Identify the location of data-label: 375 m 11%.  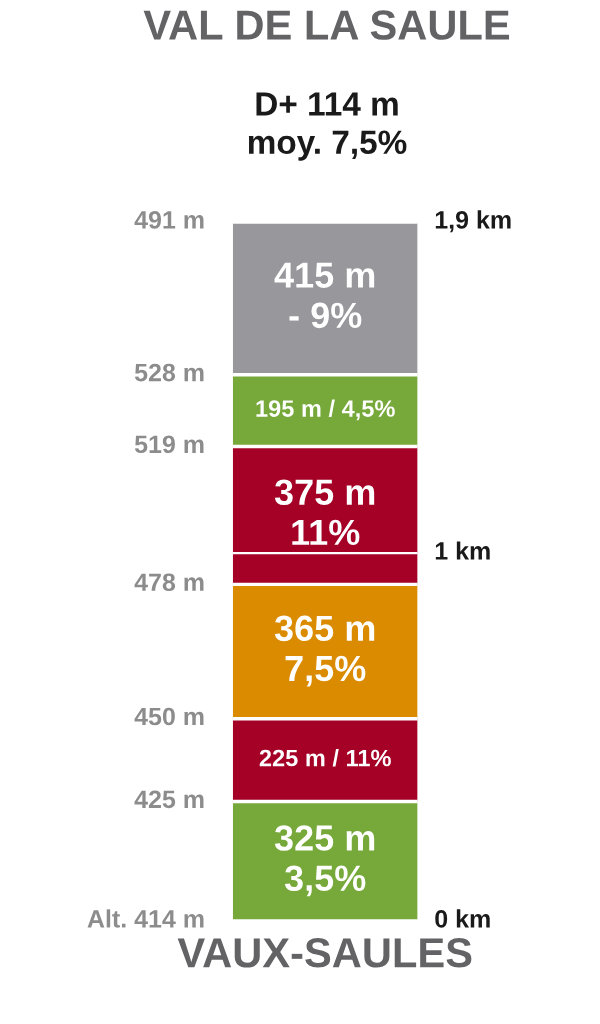
(324, 512).